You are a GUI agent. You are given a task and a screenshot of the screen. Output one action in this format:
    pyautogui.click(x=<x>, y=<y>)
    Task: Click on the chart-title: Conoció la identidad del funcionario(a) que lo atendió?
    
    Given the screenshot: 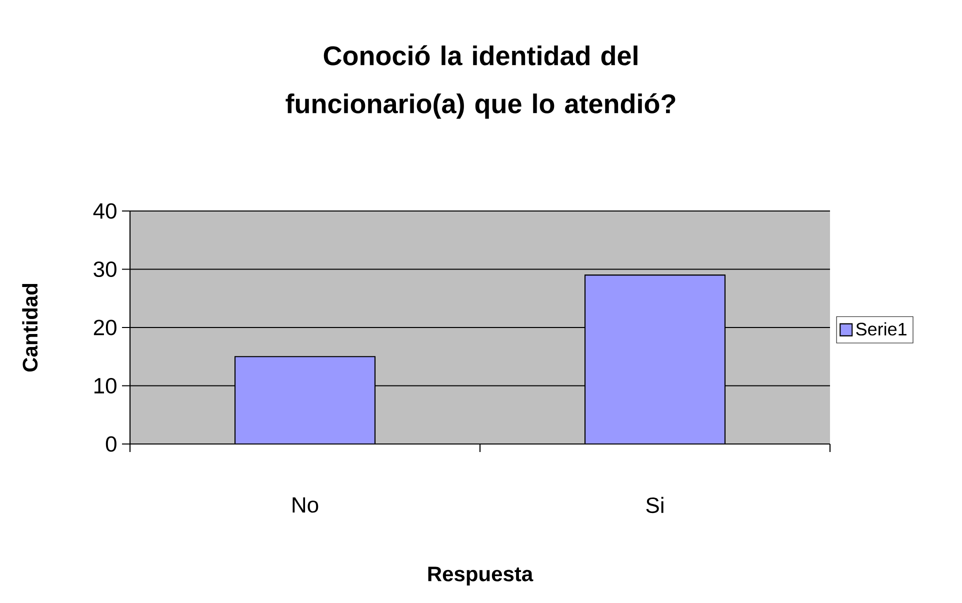 What is the action you would take?
    pyautogui.click(x=481, y=82)
    